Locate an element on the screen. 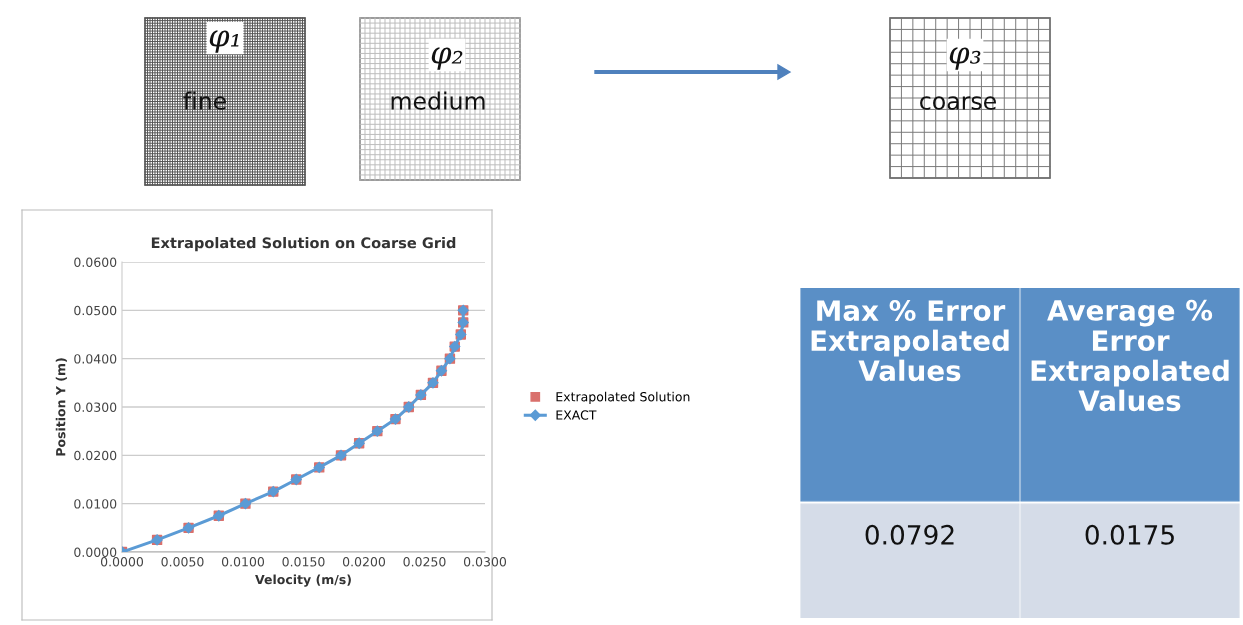  text: φ₃ is located at coordinates (965, 58).